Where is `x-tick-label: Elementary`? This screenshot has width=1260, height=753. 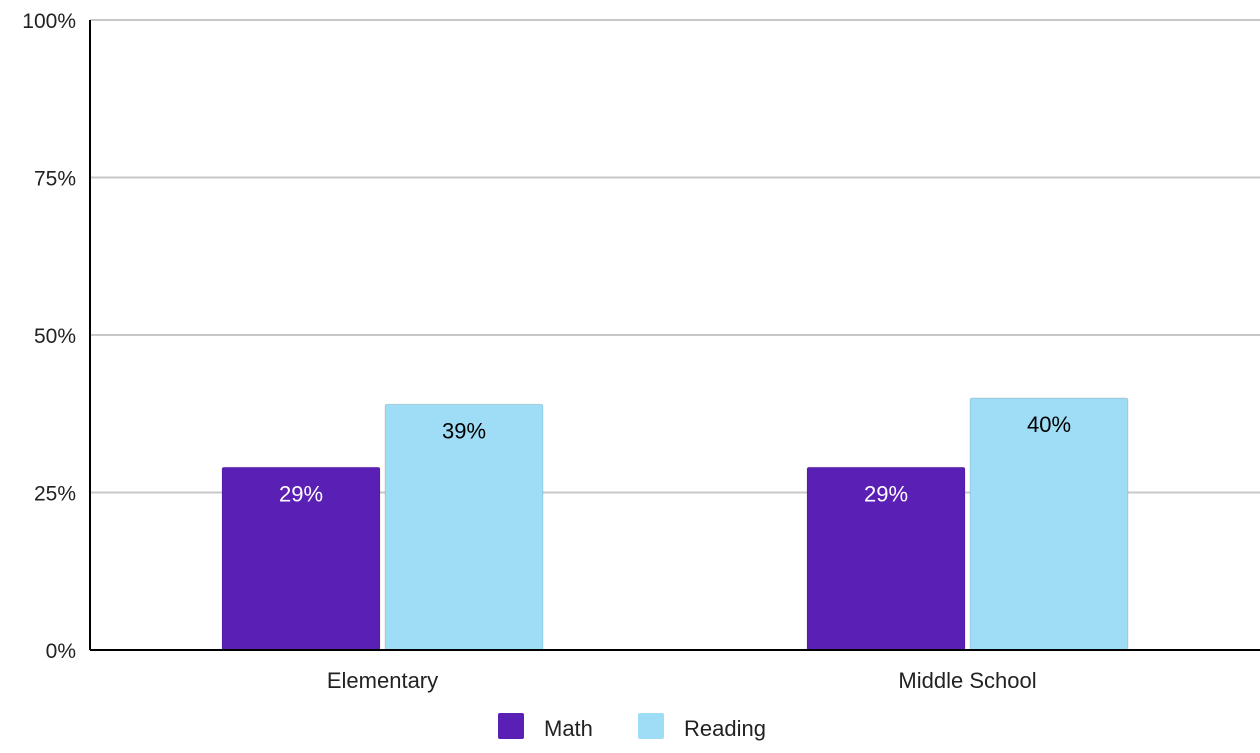
x-tick-label: Elementary is located at coordinates (382, 680).